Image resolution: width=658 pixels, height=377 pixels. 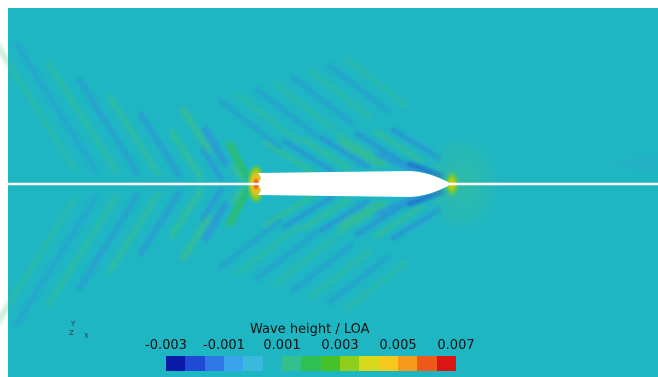 I want to click on colorbar-tick-label: 0.003, so click(x=339, y=345).